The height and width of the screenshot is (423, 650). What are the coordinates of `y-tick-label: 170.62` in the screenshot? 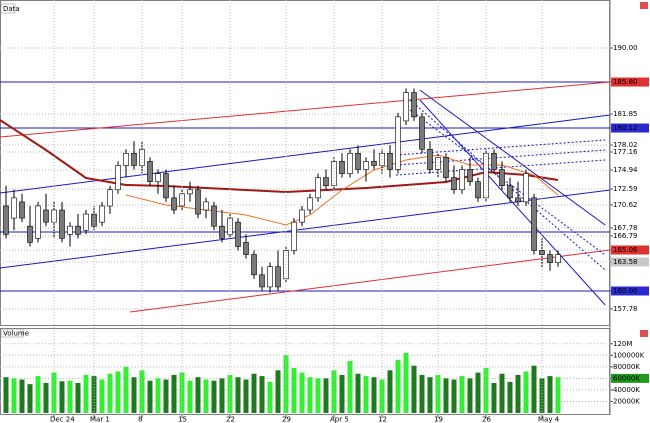 It's located at (625, 205).